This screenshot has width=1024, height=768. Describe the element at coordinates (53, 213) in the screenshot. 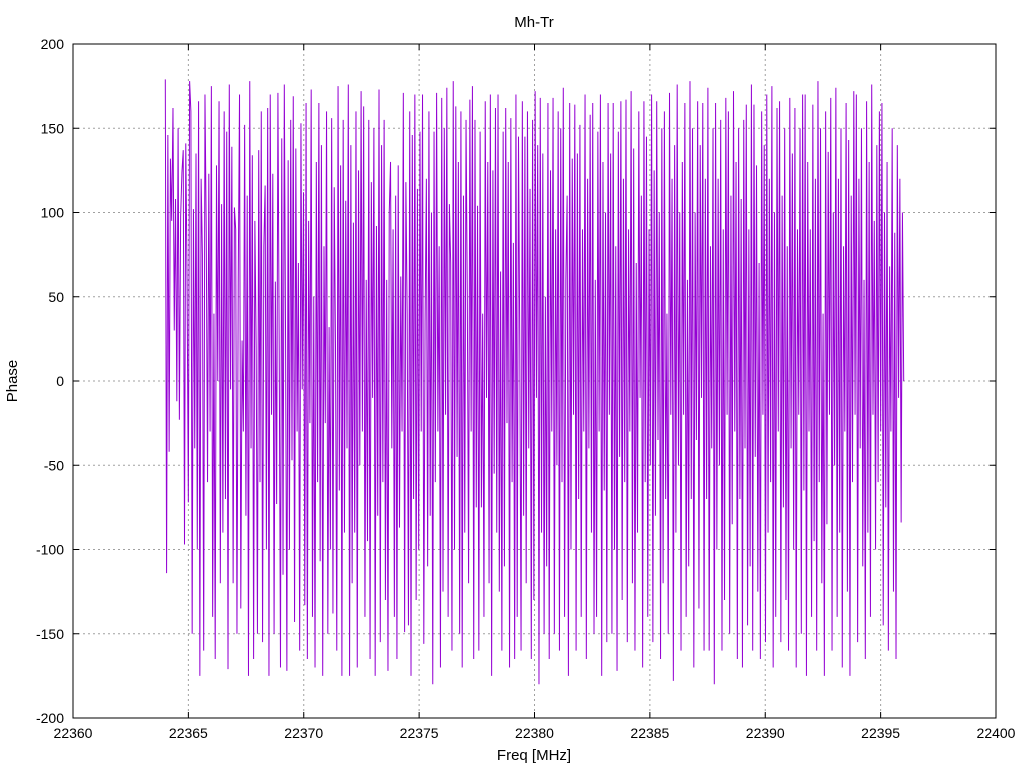

I see `y-tick-label: 100` at that location.